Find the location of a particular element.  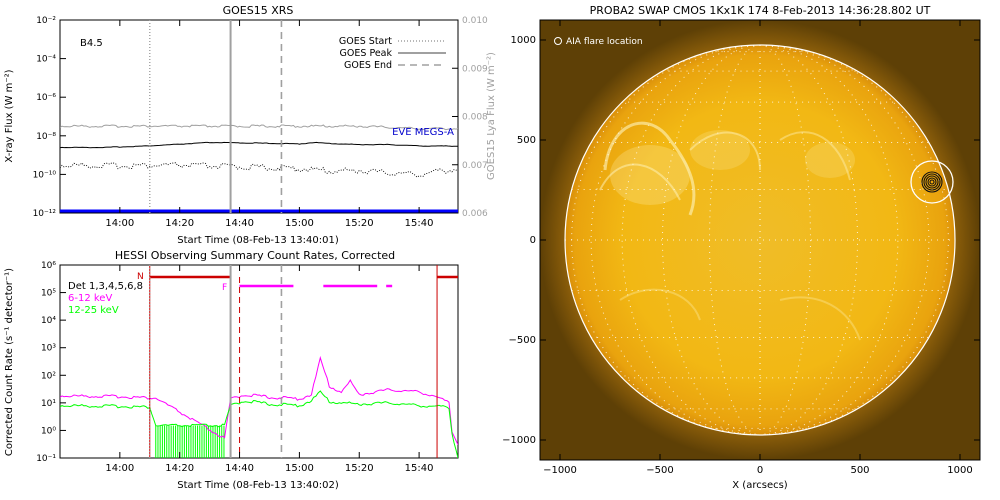

legend-goes-end: GOES End is located at coordinates (368, 65).